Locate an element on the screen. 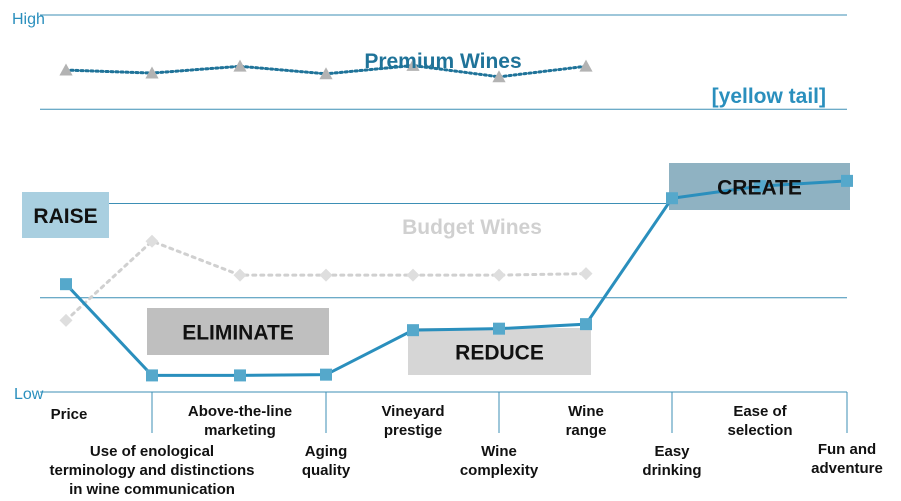  x-tick-label-7: Easy drinking is located at coordinates (671, 461).